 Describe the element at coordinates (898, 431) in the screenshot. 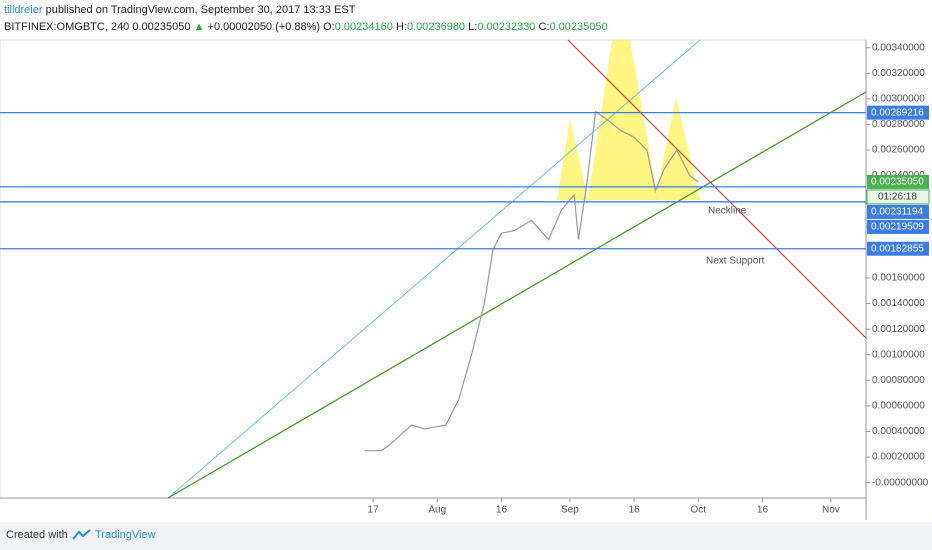

I see `y-tick-label: 0.00040000` at that location.